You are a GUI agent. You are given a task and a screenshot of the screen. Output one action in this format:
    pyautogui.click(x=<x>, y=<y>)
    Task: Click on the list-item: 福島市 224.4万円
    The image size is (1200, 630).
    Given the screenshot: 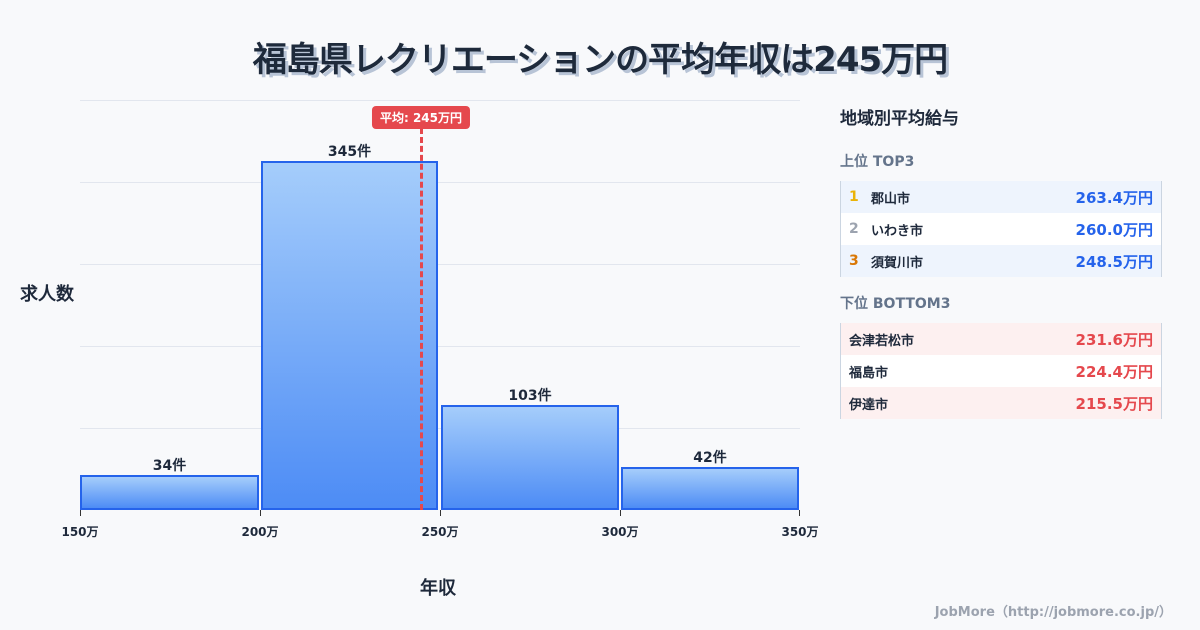 What is the action you would take?
    pyautogui.click(x=1001, y=371)
    